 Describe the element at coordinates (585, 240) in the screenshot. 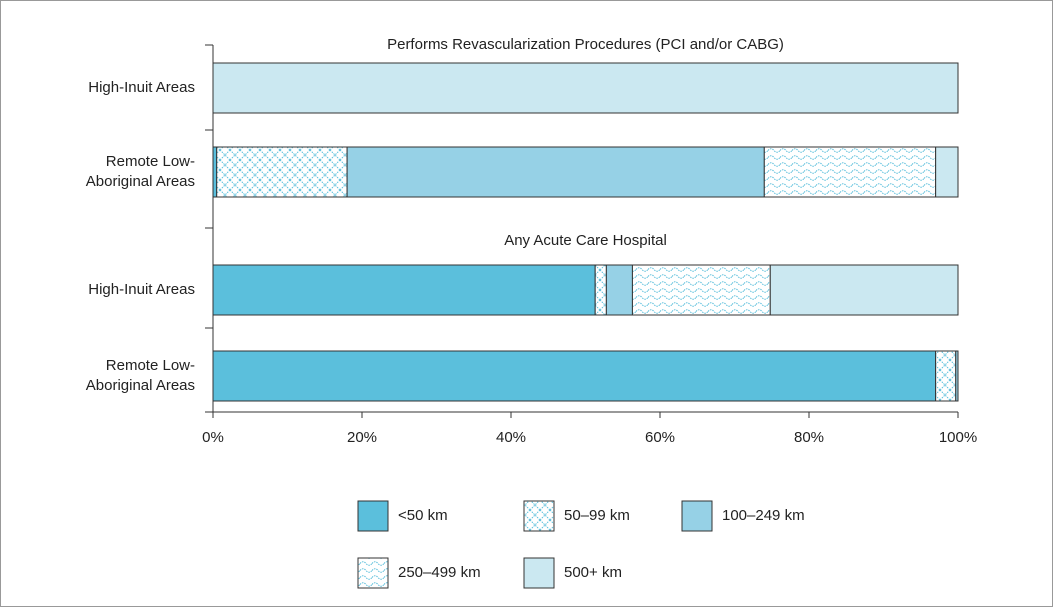

I see `group-title: Any Acute Care Hospital` at that location.